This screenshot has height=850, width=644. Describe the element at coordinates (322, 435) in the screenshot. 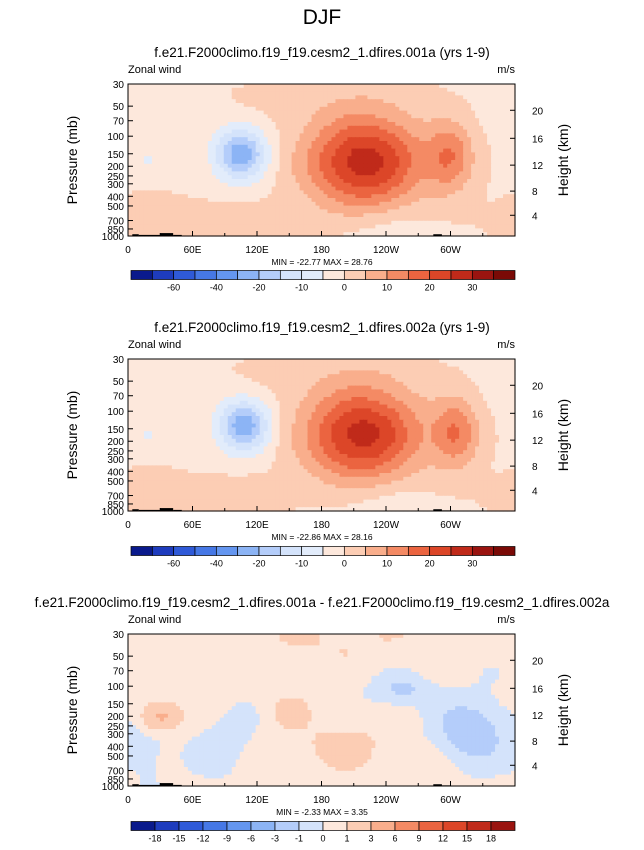

I see `contour-fill` at that location.